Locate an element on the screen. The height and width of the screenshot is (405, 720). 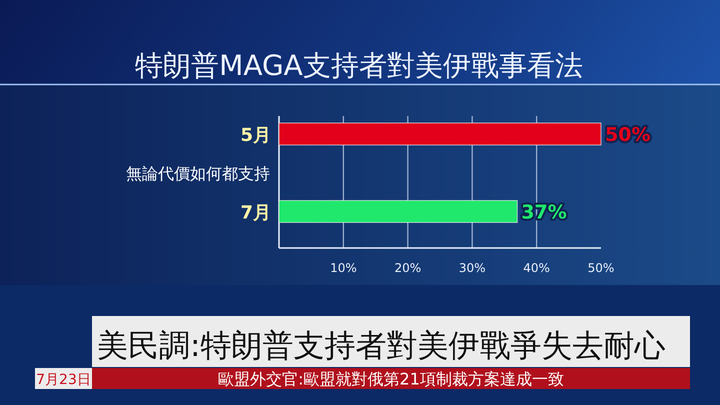
x-tick-label: 50% is located at coordinates (601, 268).